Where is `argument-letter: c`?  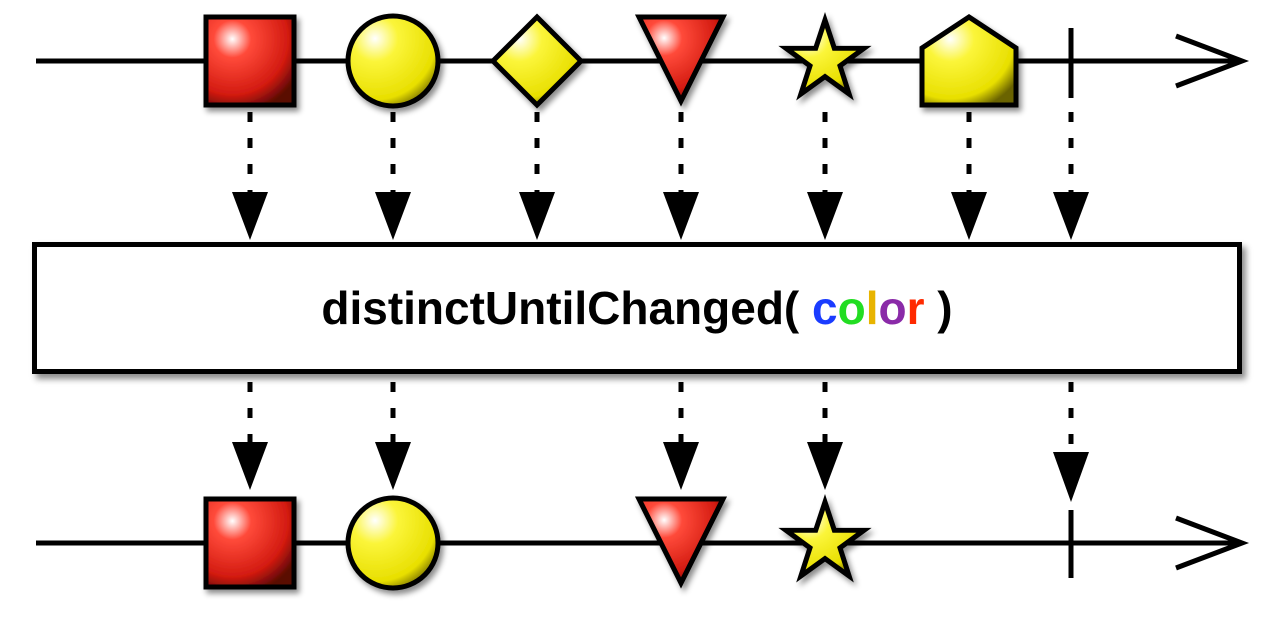 argument-letter: c is located at coordinates (825, 308).